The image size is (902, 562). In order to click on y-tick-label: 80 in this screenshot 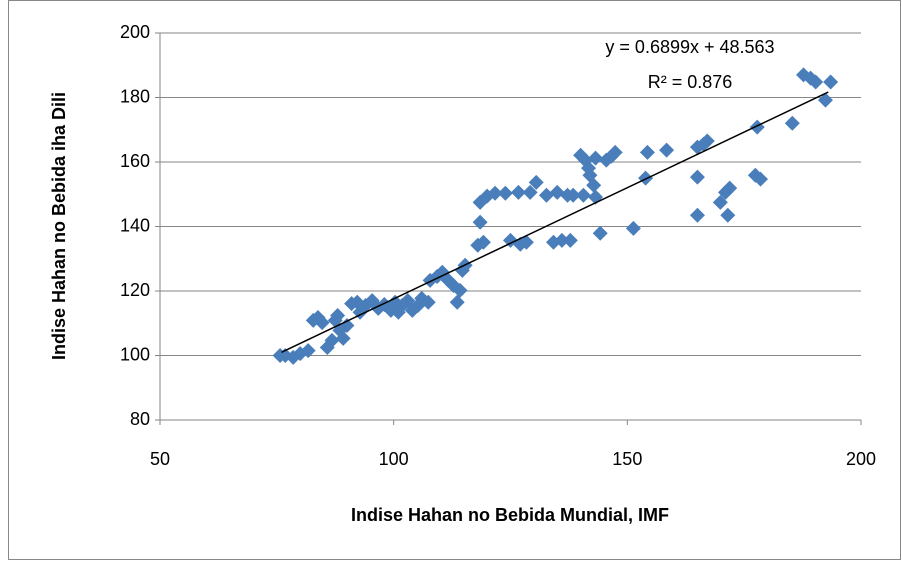, I will do `click(140, 419)`.